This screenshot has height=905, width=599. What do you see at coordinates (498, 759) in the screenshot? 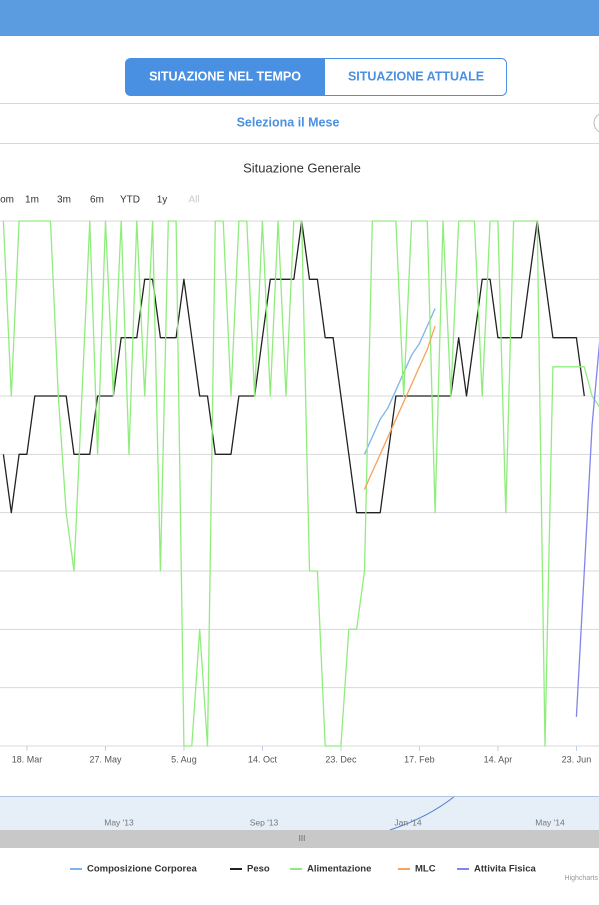
I see `x-tick-label: 14. Apr` at bounding box center [498, 759].